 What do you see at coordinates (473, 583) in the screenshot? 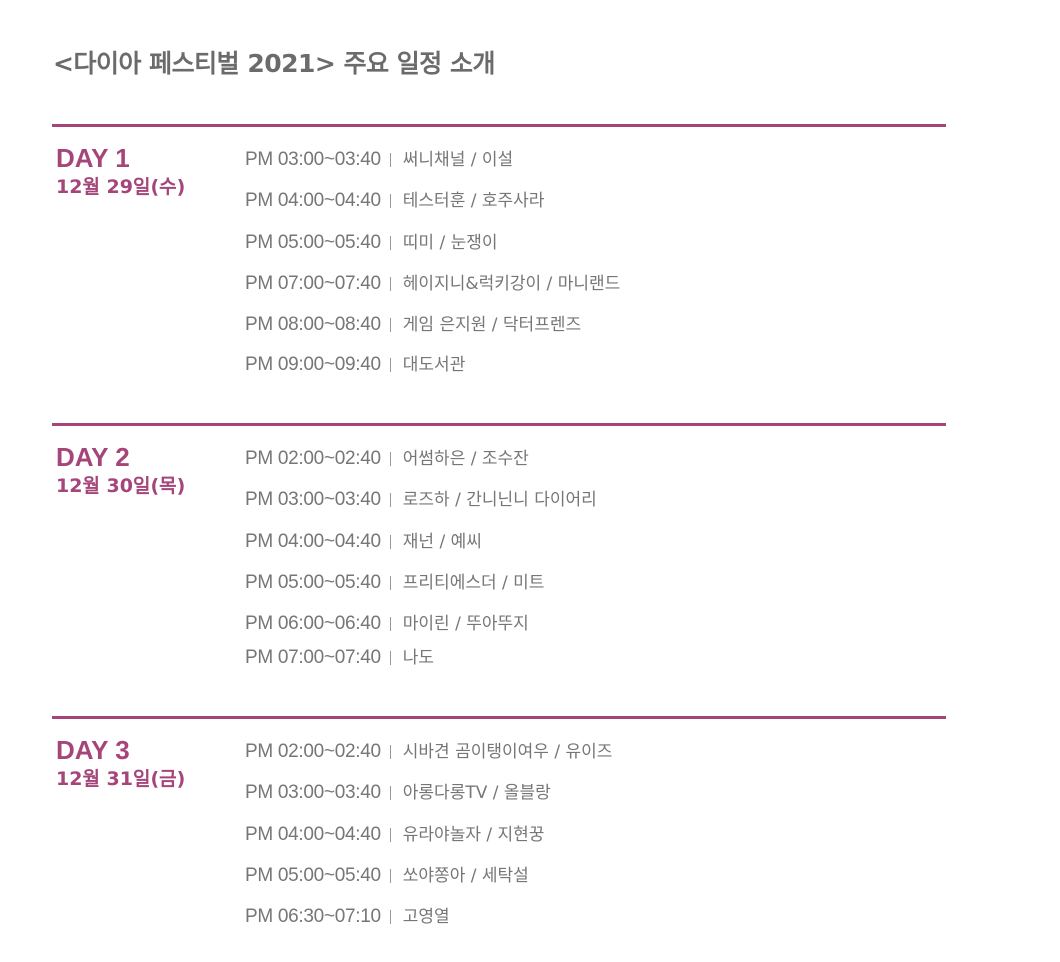
I see `performer-names: 프리티에스더 / 미트` at bounding box center [473, 583].